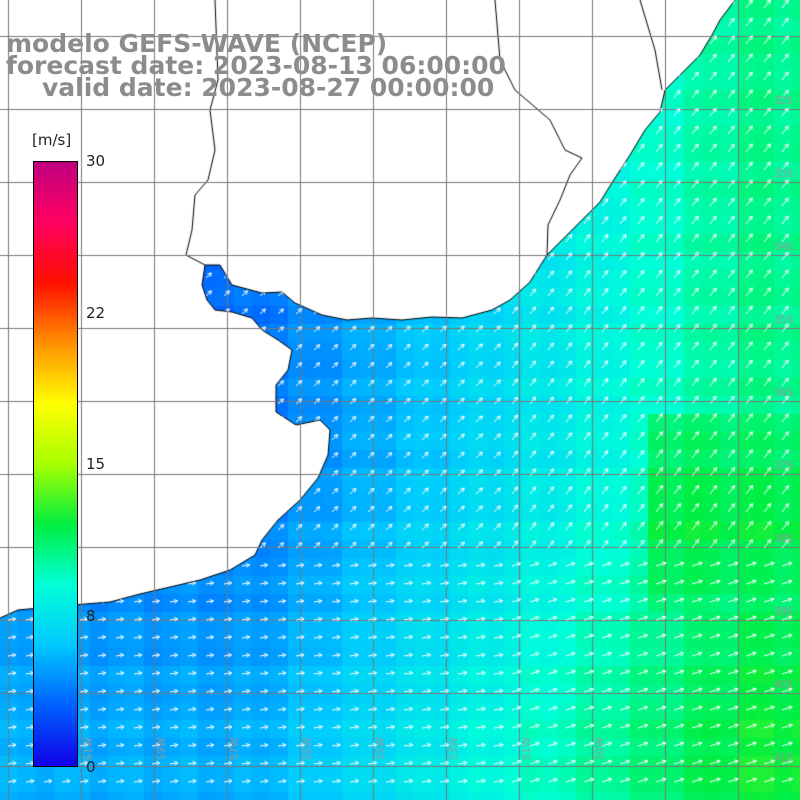  I want to click on colorbar-tick-label: 30, so click(96, 161).